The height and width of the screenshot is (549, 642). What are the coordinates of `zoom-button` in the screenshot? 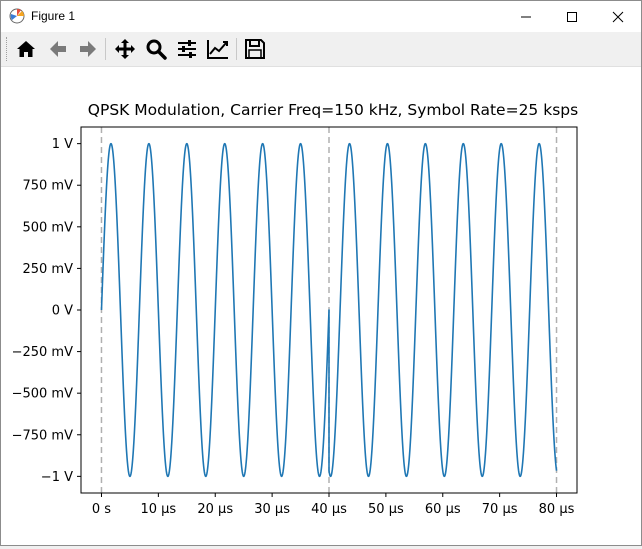 It's located at (156, 49).